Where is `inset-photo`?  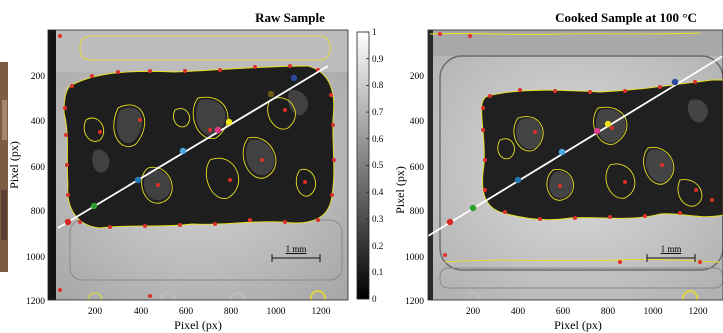
inset-photo is located at coordinates (4, 167).